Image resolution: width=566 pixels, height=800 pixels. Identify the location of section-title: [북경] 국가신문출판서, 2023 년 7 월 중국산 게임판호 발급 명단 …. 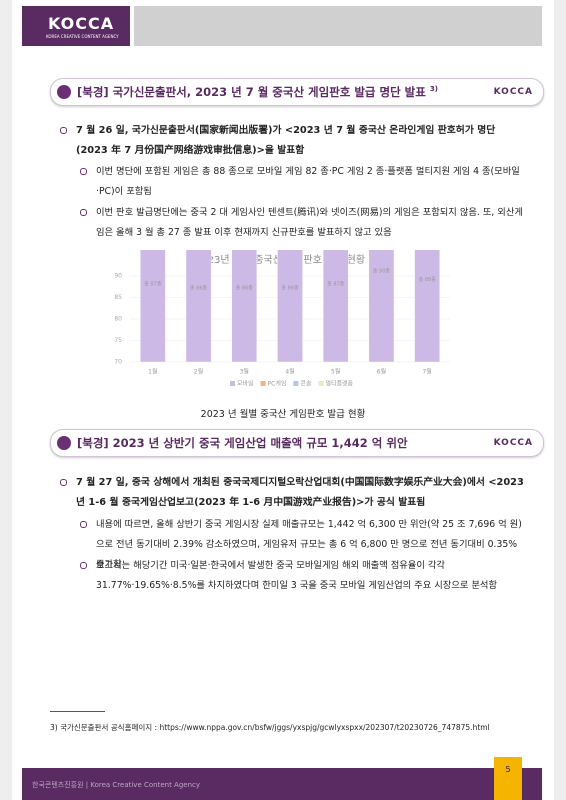
(257, 92).